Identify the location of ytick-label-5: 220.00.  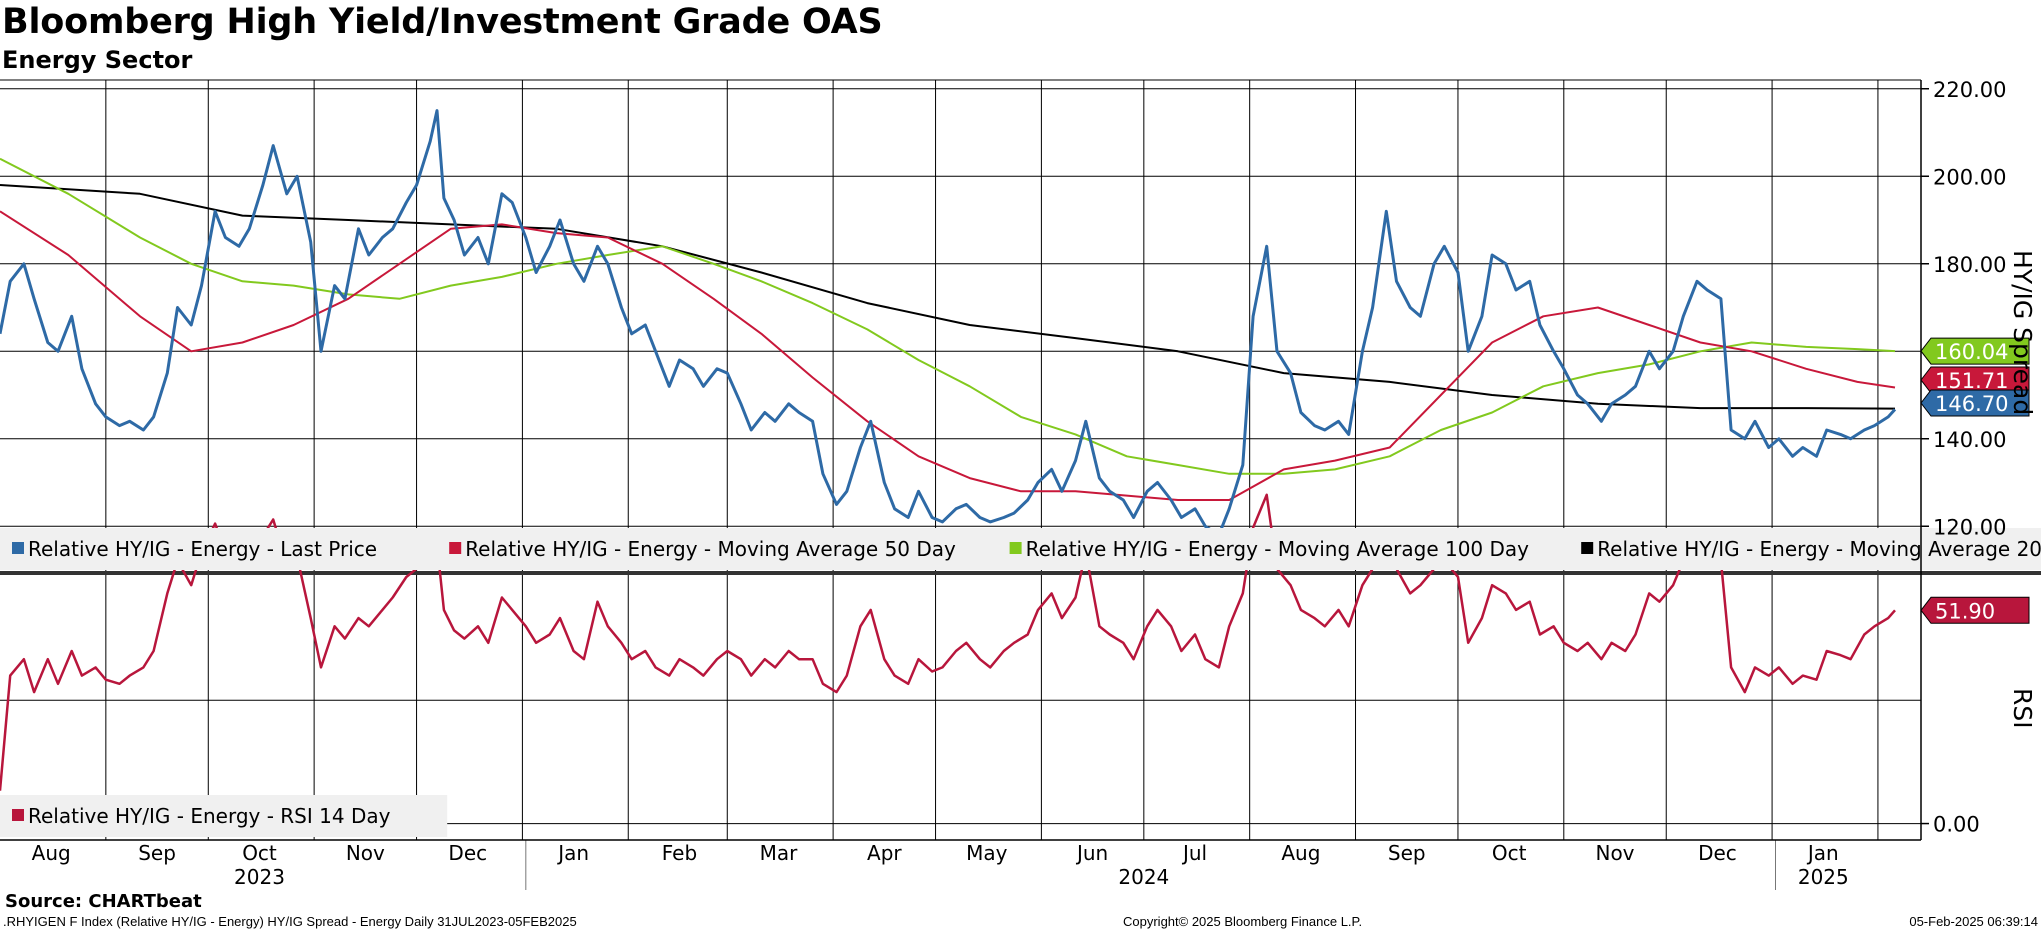
(1969, 90).